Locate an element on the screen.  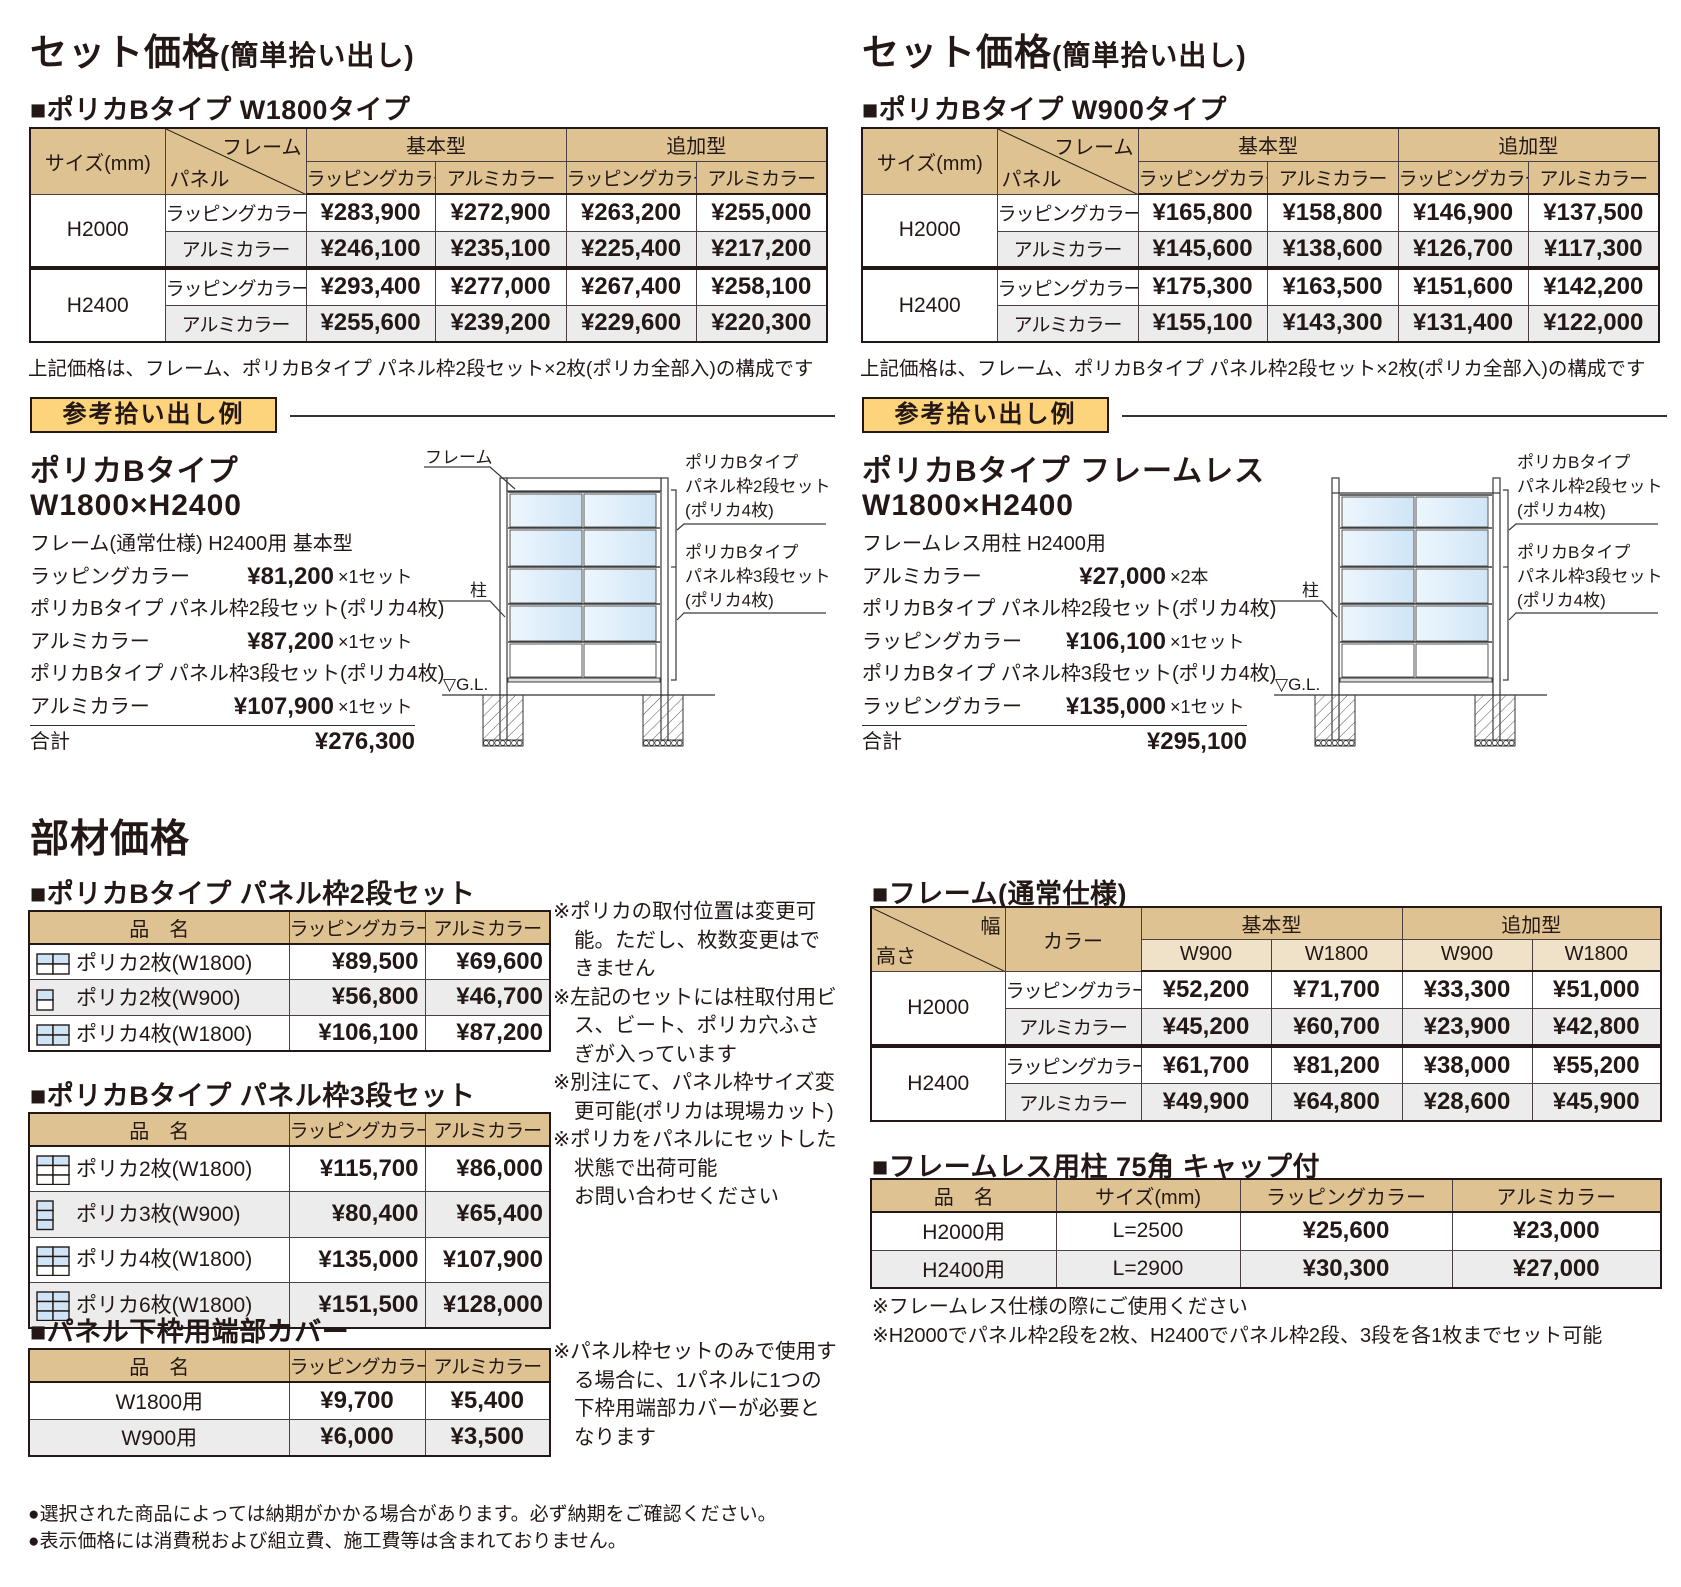
price-cell: ¥283,900 is located at coordinates (370, 212).